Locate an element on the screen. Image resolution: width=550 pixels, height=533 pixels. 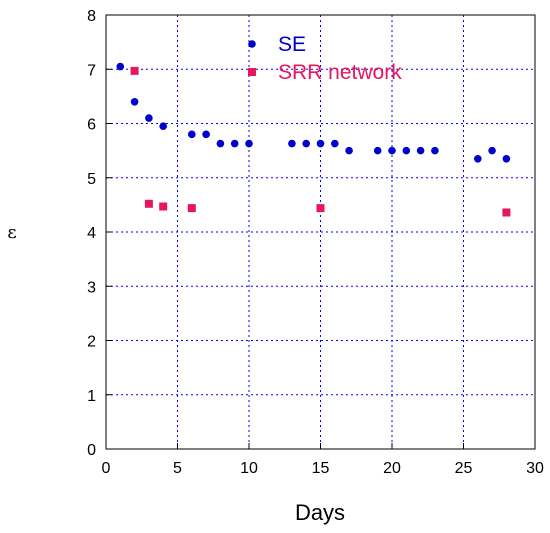
y-tick-label: 3 is located at coordinates (91, 287).